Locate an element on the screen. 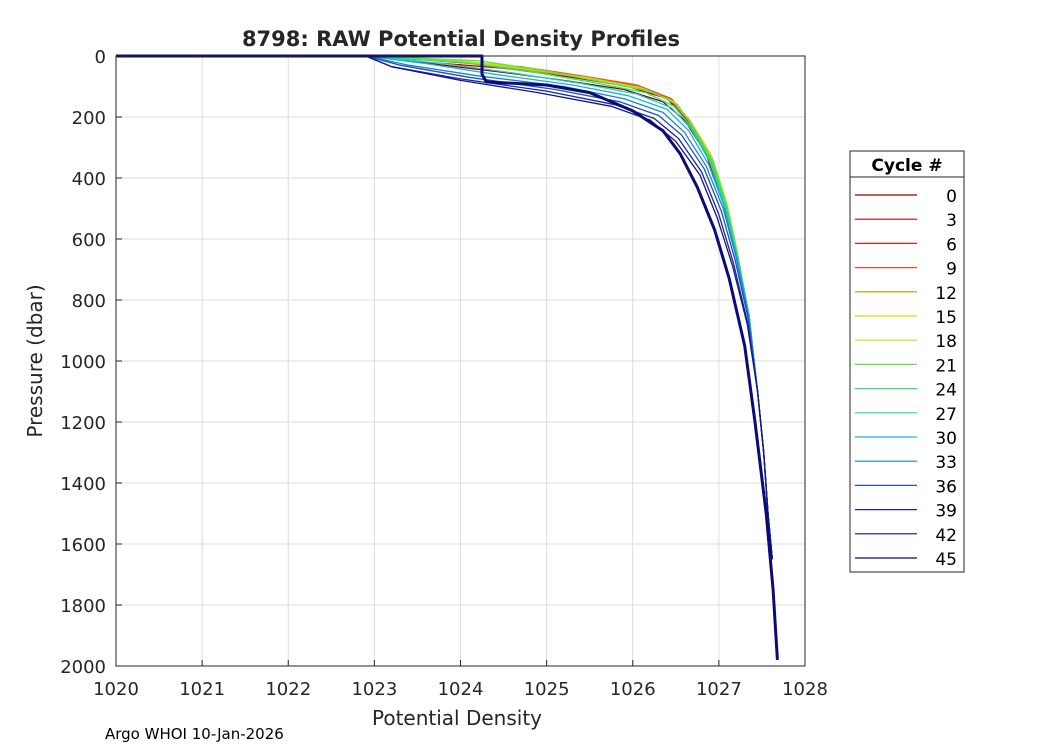  legend-label: 15 is located at coordinates (946, 318).